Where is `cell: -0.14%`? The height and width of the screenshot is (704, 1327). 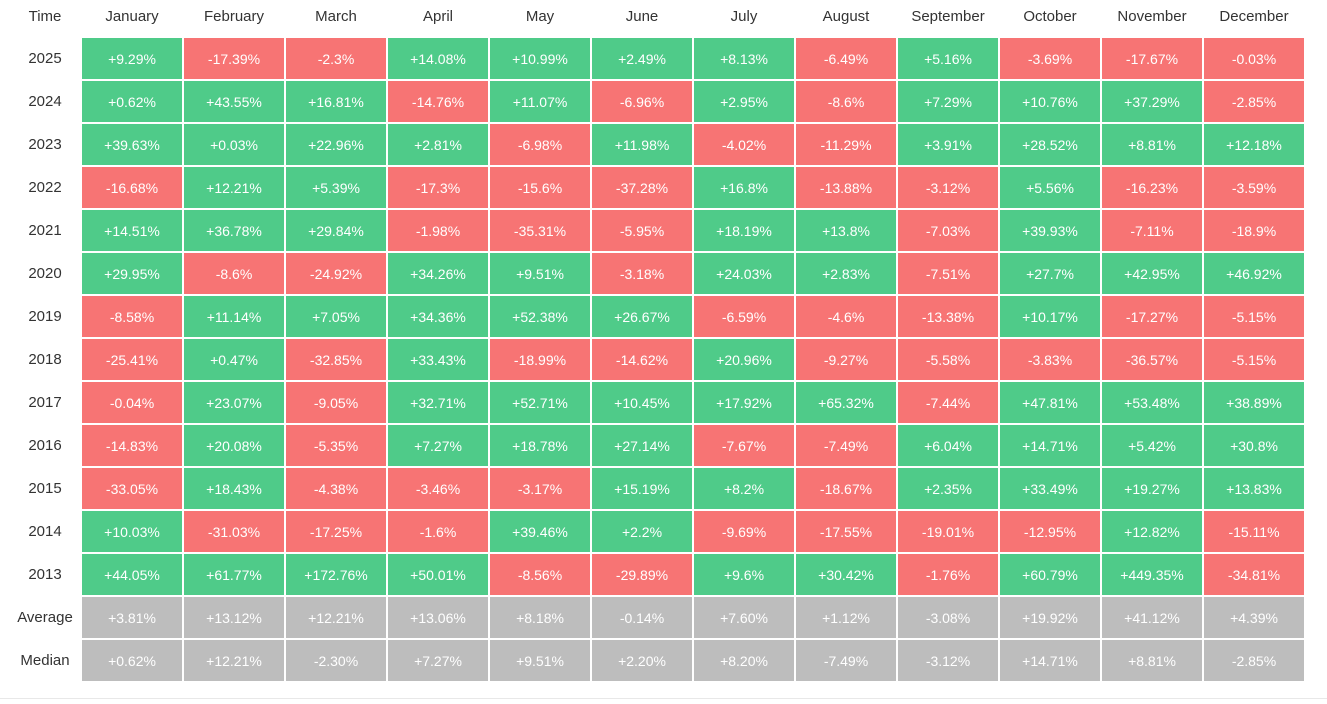 cell: -0.14% is located at coordinates (642, 617).